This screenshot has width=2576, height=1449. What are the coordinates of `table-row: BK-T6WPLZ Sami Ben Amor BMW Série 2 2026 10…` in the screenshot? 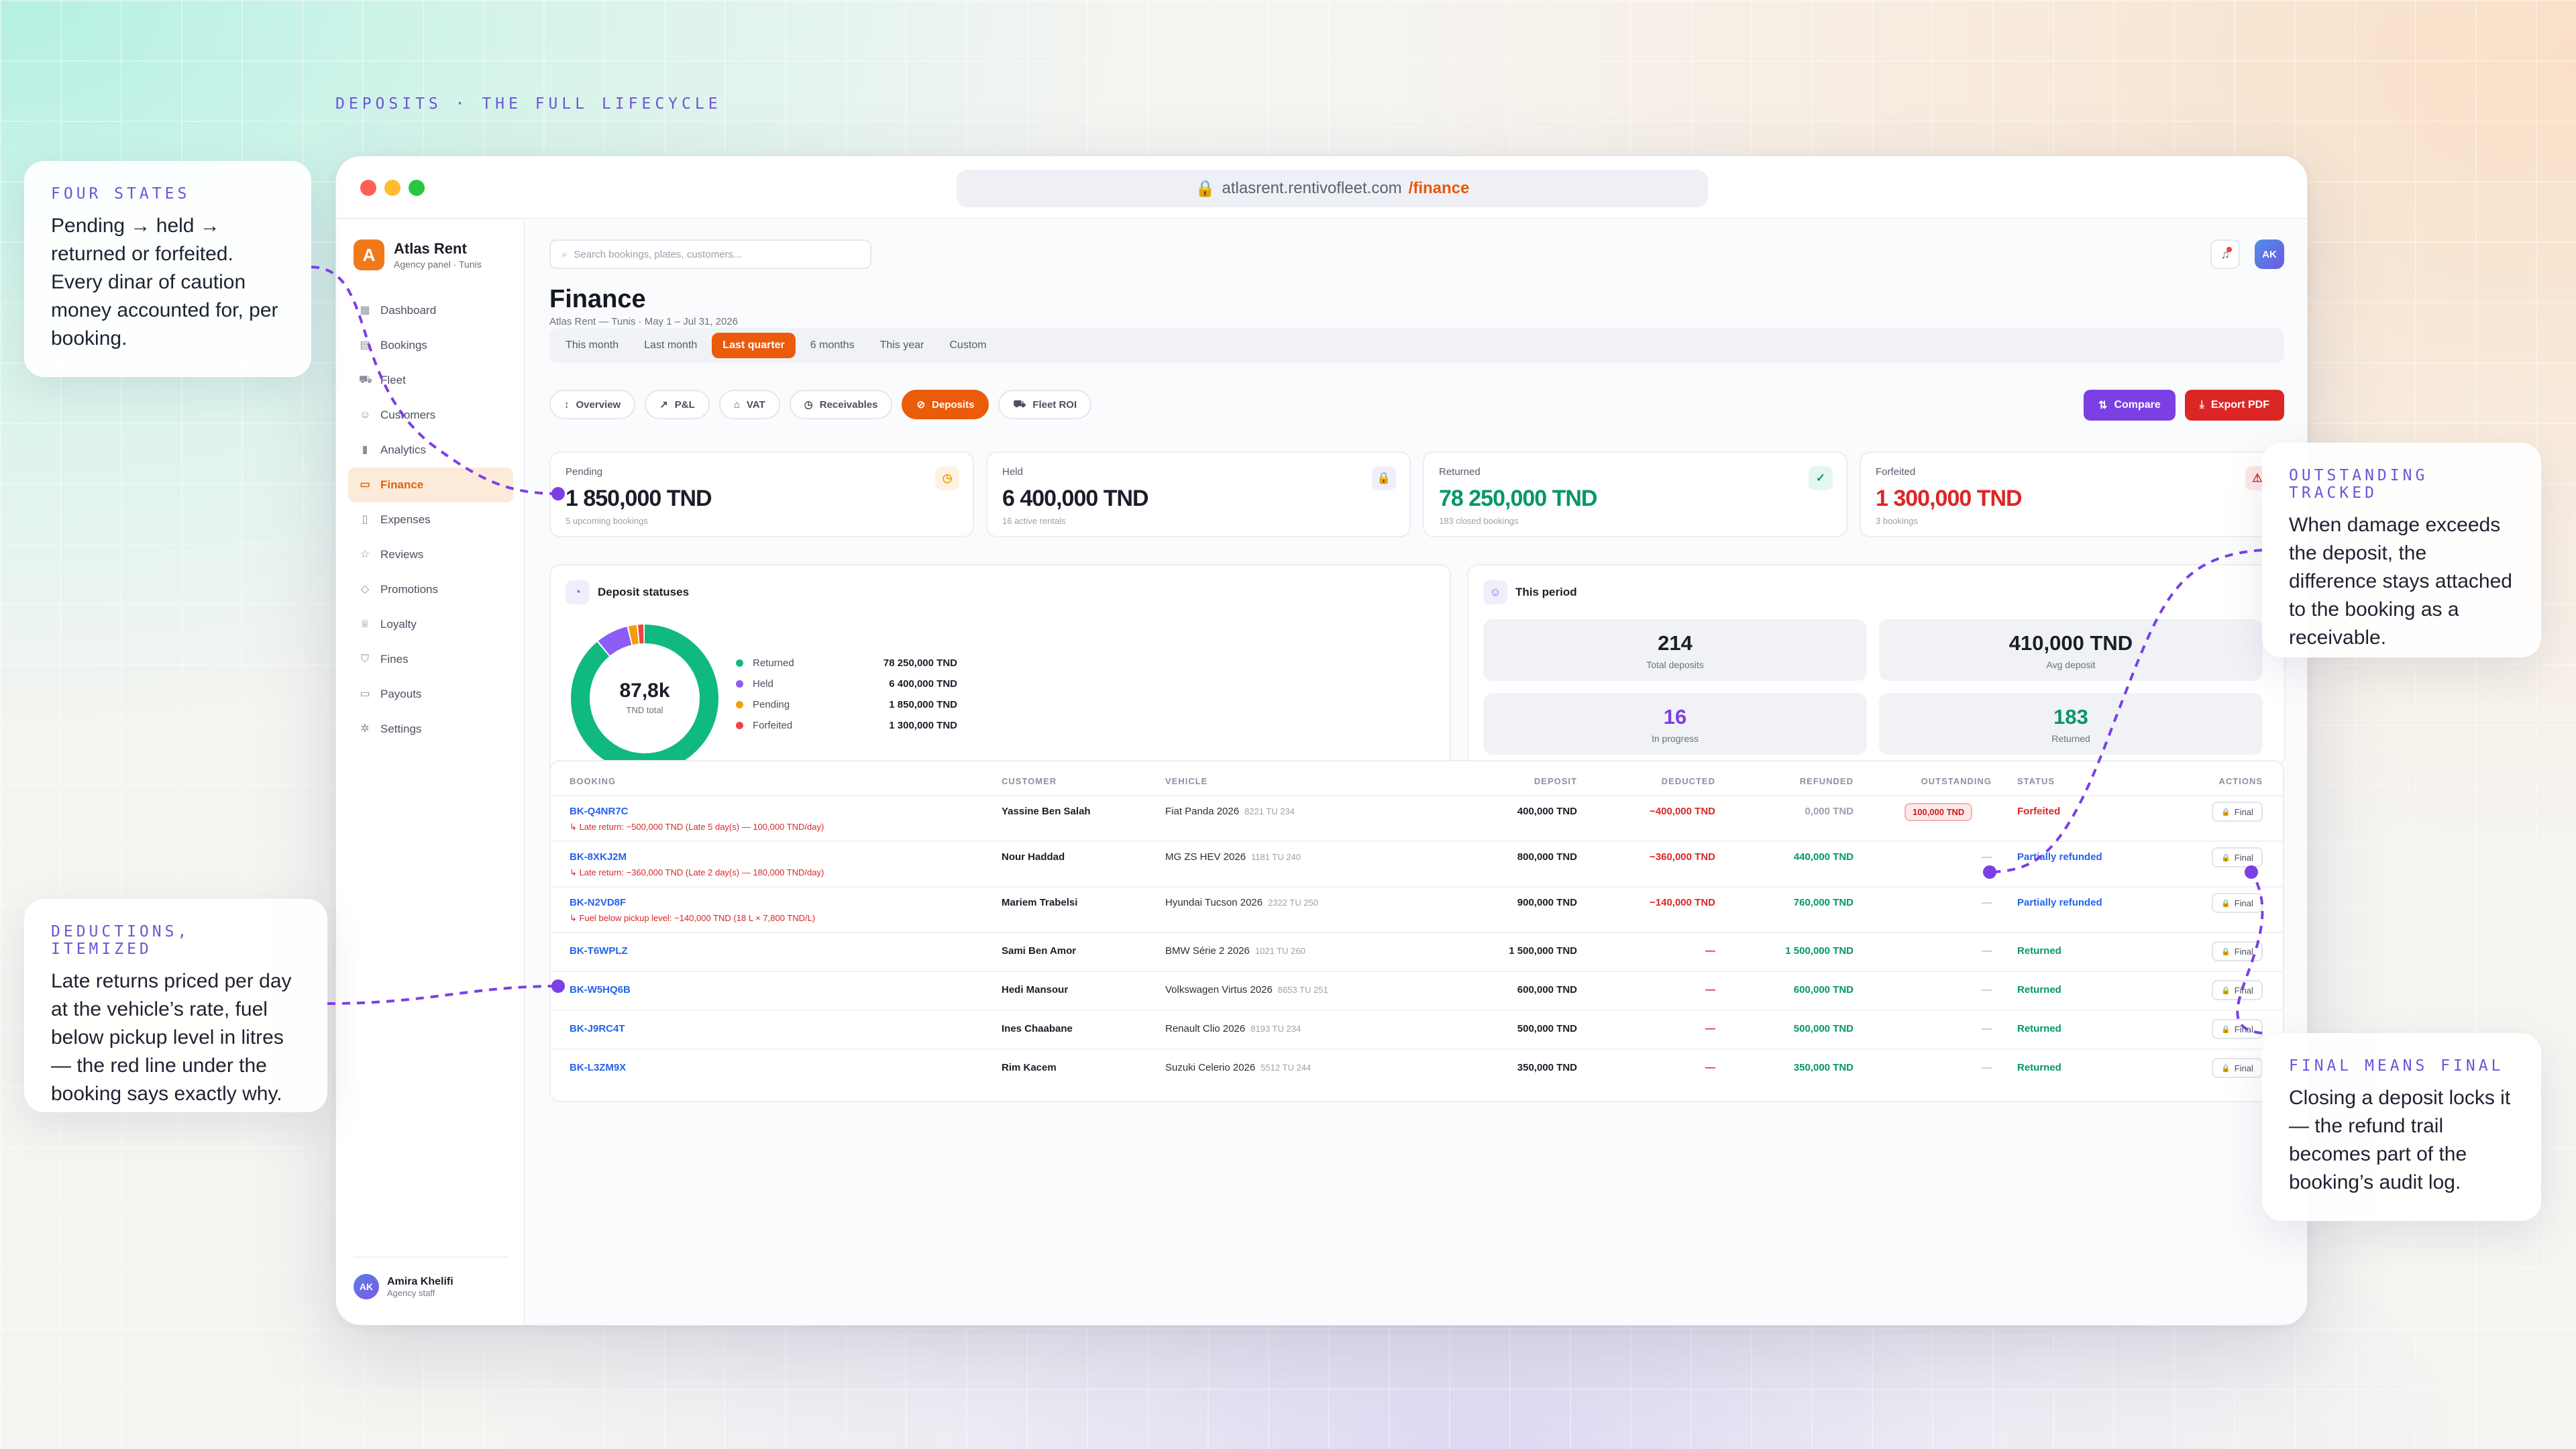 It's located at (1417, 951).